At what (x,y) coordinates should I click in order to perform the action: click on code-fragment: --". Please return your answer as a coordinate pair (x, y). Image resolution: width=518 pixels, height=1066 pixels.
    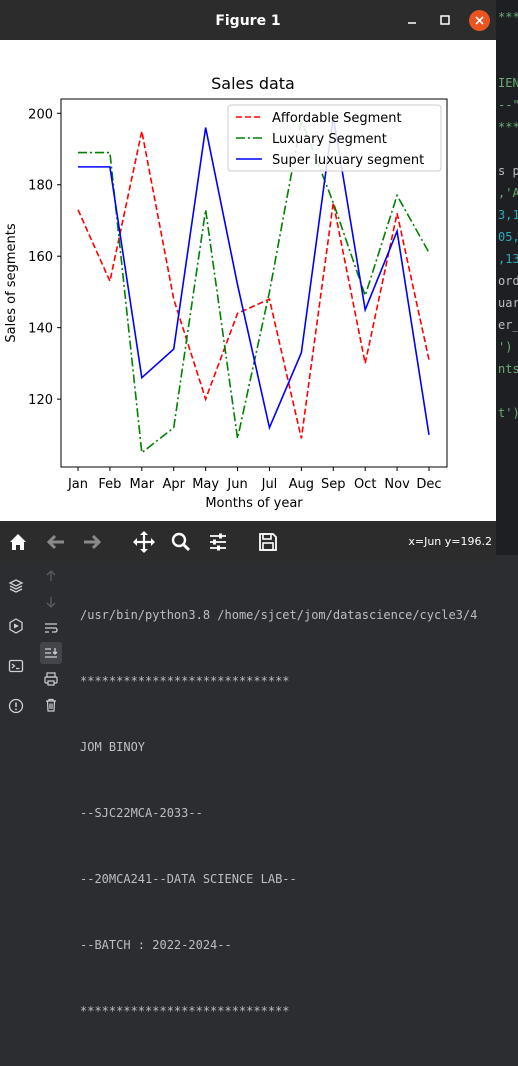
    Looking at the image, I should click on (508, 105).